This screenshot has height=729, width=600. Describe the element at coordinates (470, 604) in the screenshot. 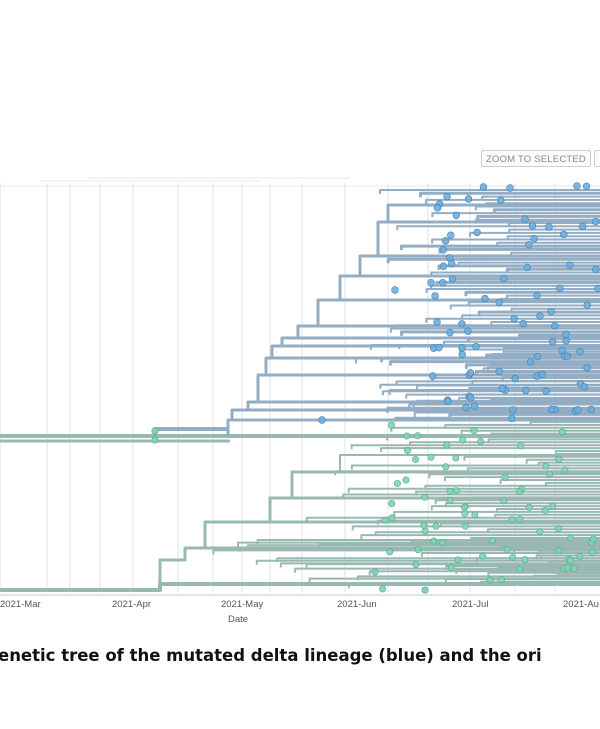

I see `tick-label-jul: 2021-Jul` at that location.